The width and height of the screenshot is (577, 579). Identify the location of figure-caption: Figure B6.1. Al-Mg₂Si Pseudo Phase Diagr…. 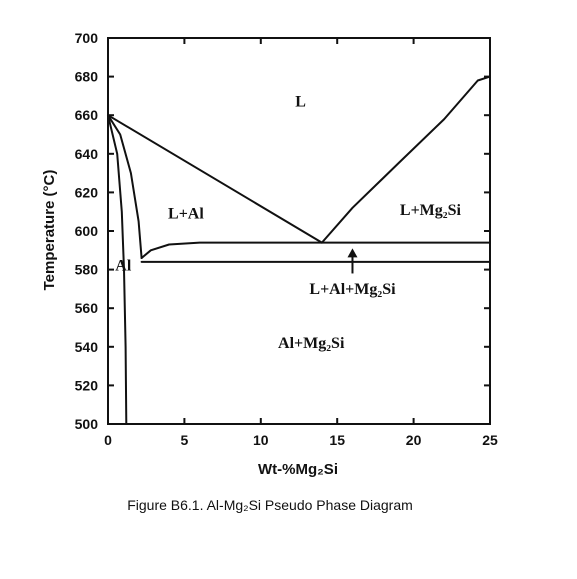
(270, 505).